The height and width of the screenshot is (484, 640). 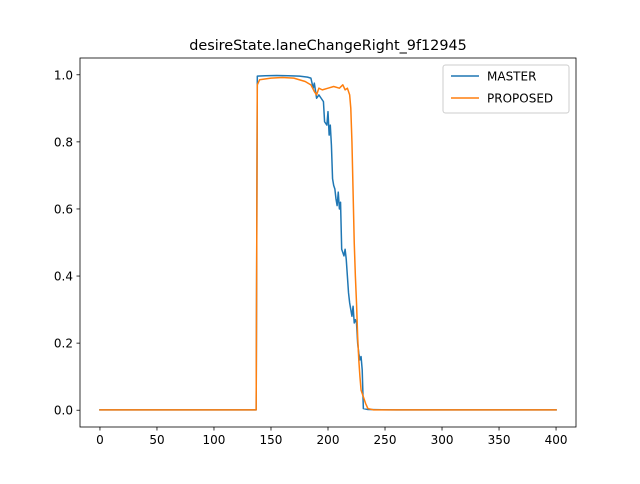 I want to click on x-tick-label: 150, so click(x=271, y=440).